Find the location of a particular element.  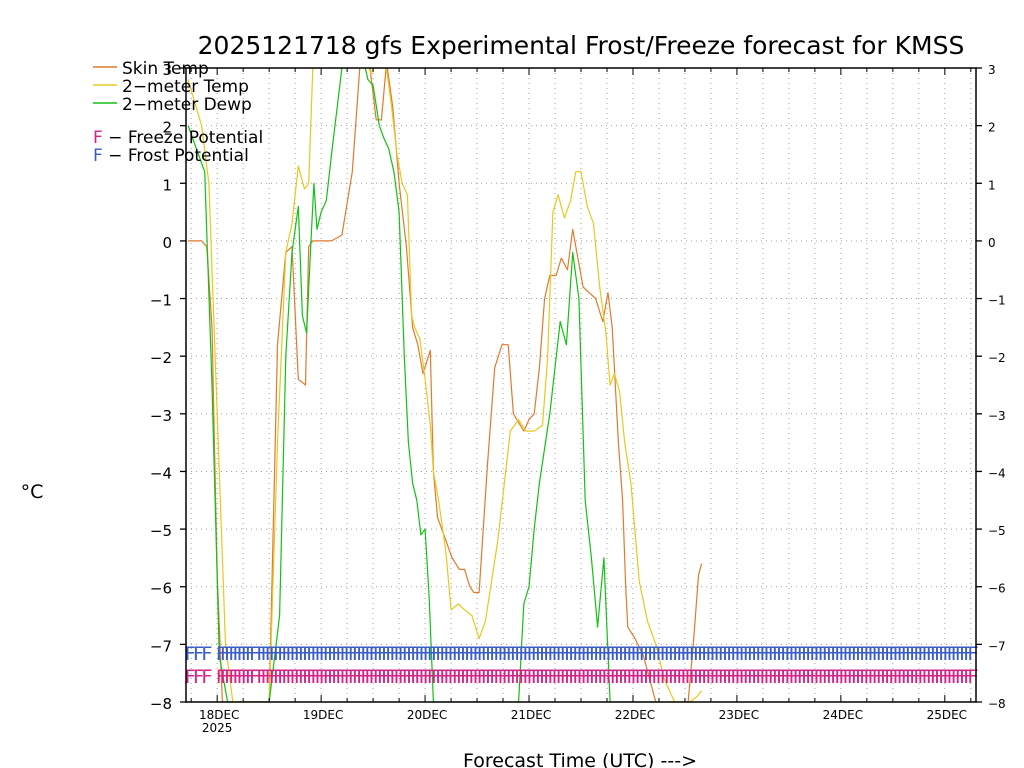

x-tick-label: 18DEC is located at coordinates (219, 715).